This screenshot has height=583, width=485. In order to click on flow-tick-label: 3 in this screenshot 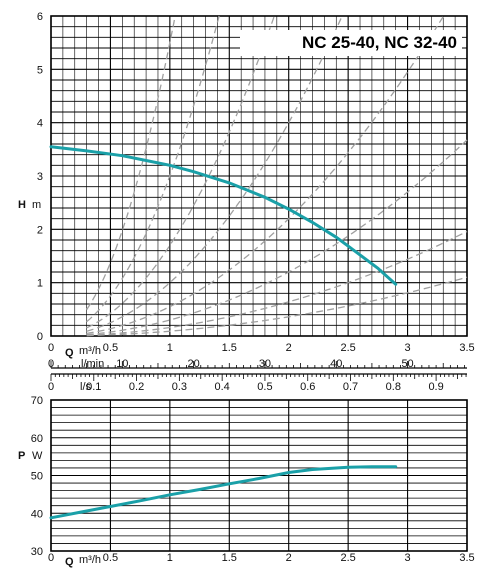, I will do `click(408, 348)`.